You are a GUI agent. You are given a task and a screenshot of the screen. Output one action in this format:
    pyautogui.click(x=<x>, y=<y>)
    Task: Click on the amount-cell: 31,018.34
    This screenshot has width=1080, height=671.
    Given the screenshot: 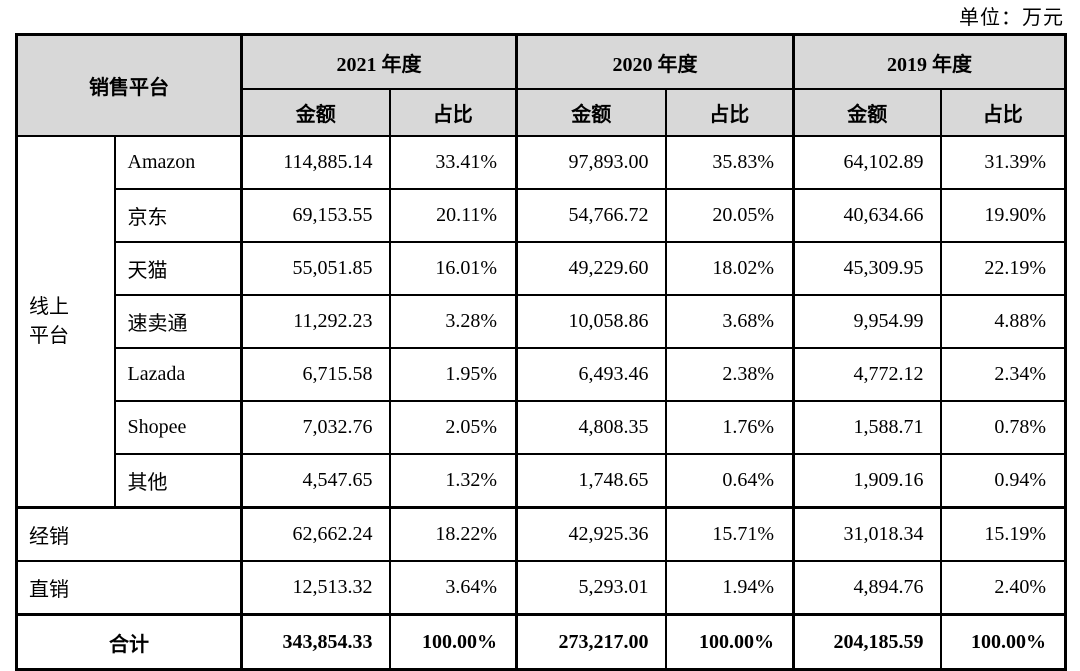 What is the action you would take?
    pyautogui.click(x=867, y=534)
    